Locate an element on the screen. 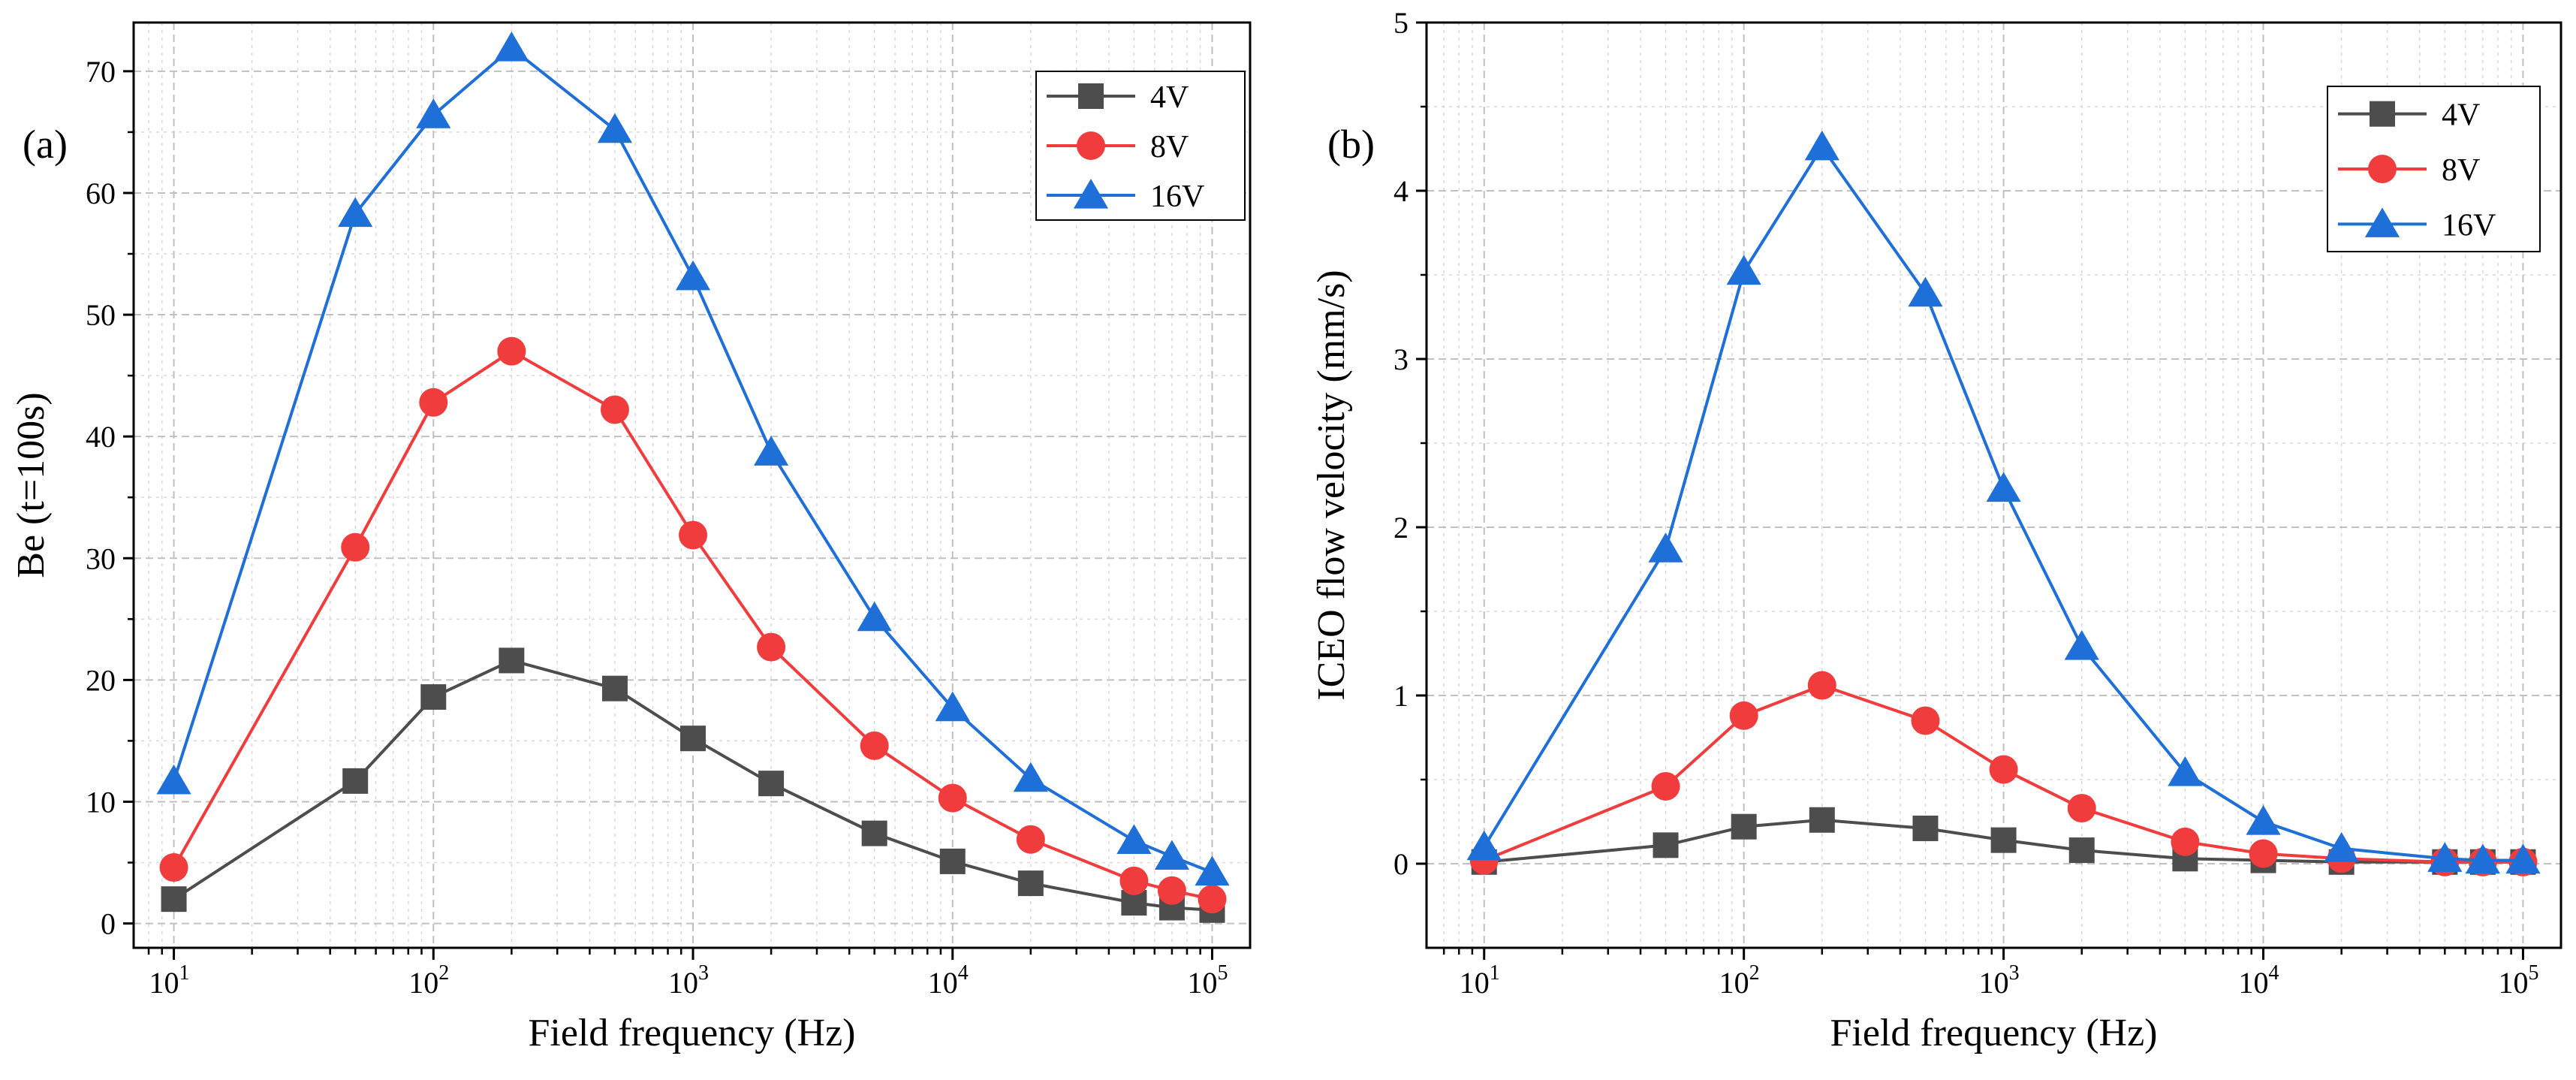  x-tick-label: 10⁵ is located at coordinates (1207, 980).